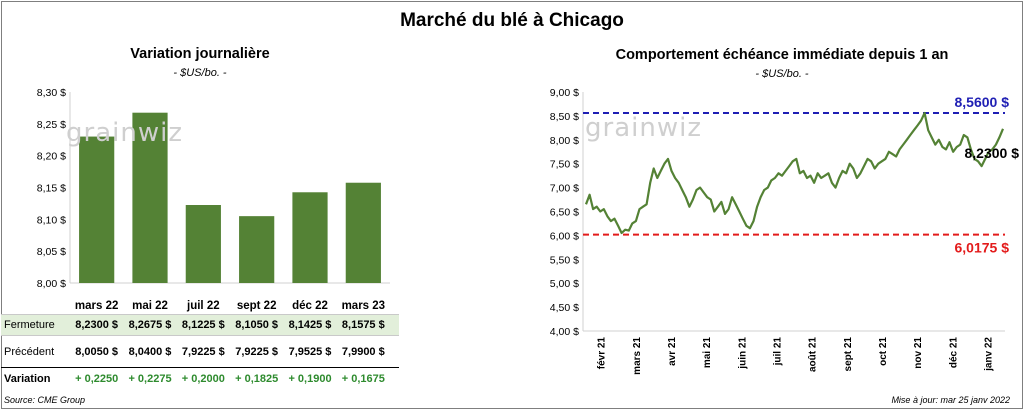  Describe the element at coordinates (742, 353) in the screenshot. I see `x-tick-label: juin 21` at that location.